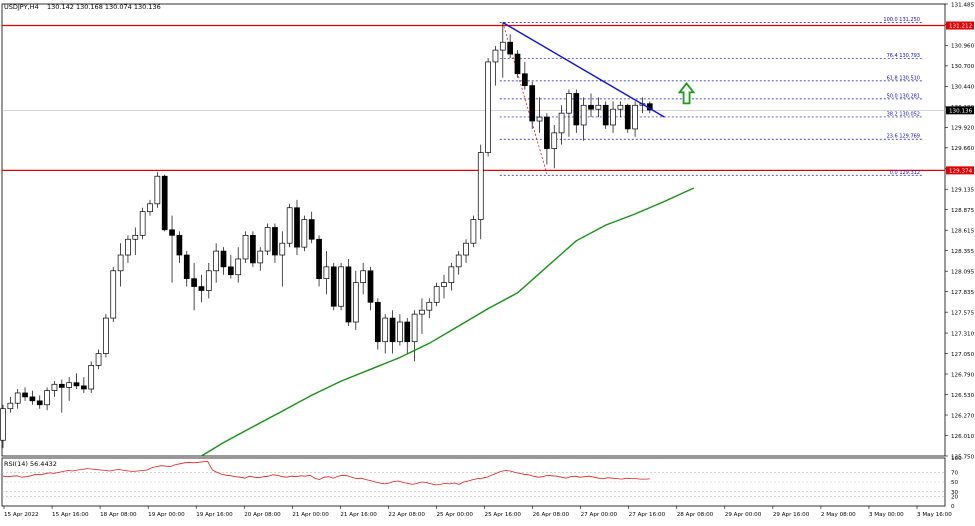 The image size is (975, 526). I want to click on rsi-level-label: 50, so click(955, 483).